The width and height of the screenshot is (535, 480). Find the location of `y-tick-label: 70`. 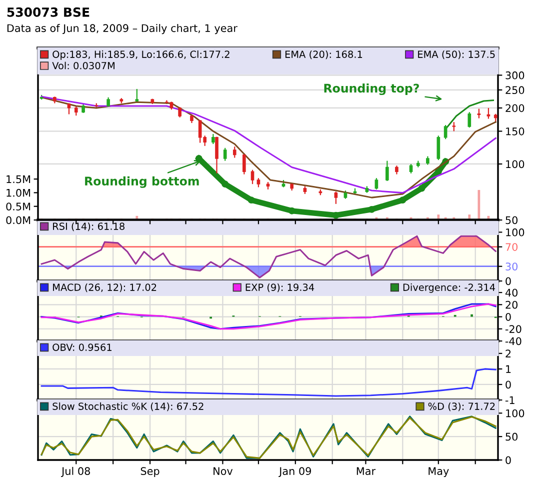

y-tick-label: 70 is located at coordinates (512, 247).